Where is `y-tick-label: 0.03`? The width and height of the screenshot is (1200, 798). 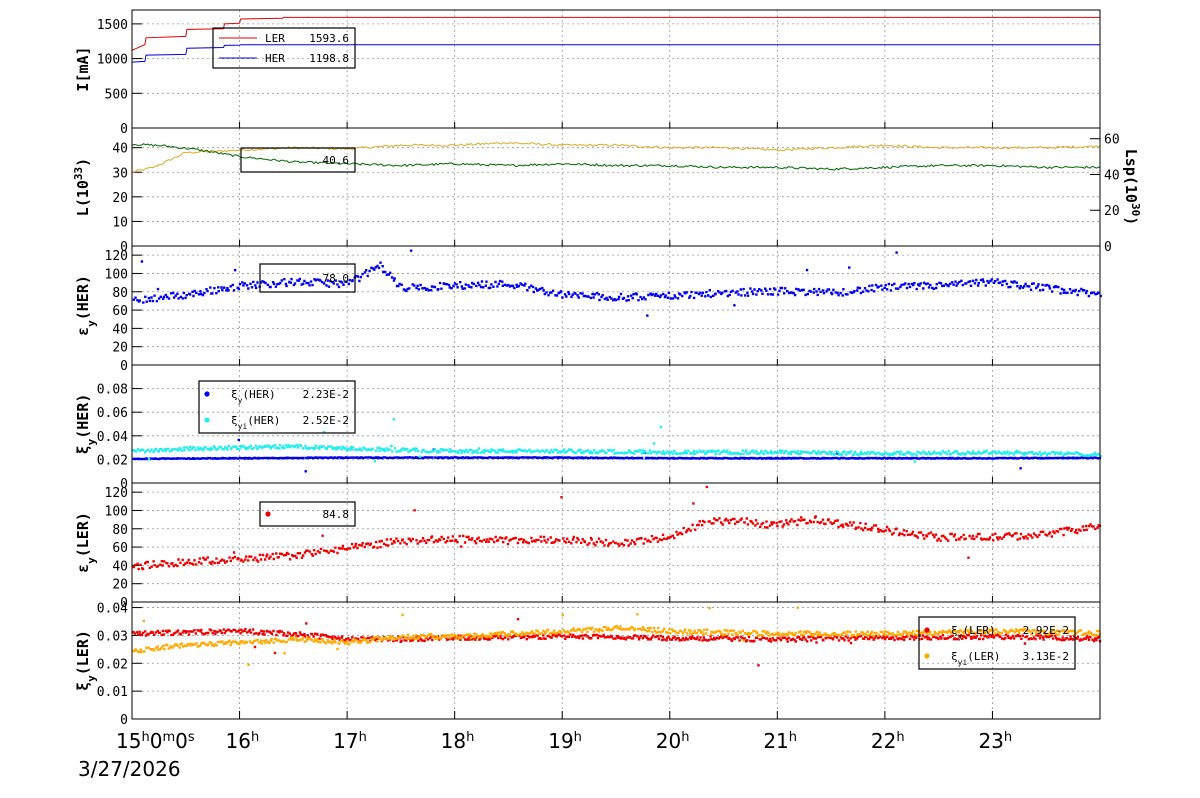 y-tick-label: 0.03 is located at coordinates (112, 636).